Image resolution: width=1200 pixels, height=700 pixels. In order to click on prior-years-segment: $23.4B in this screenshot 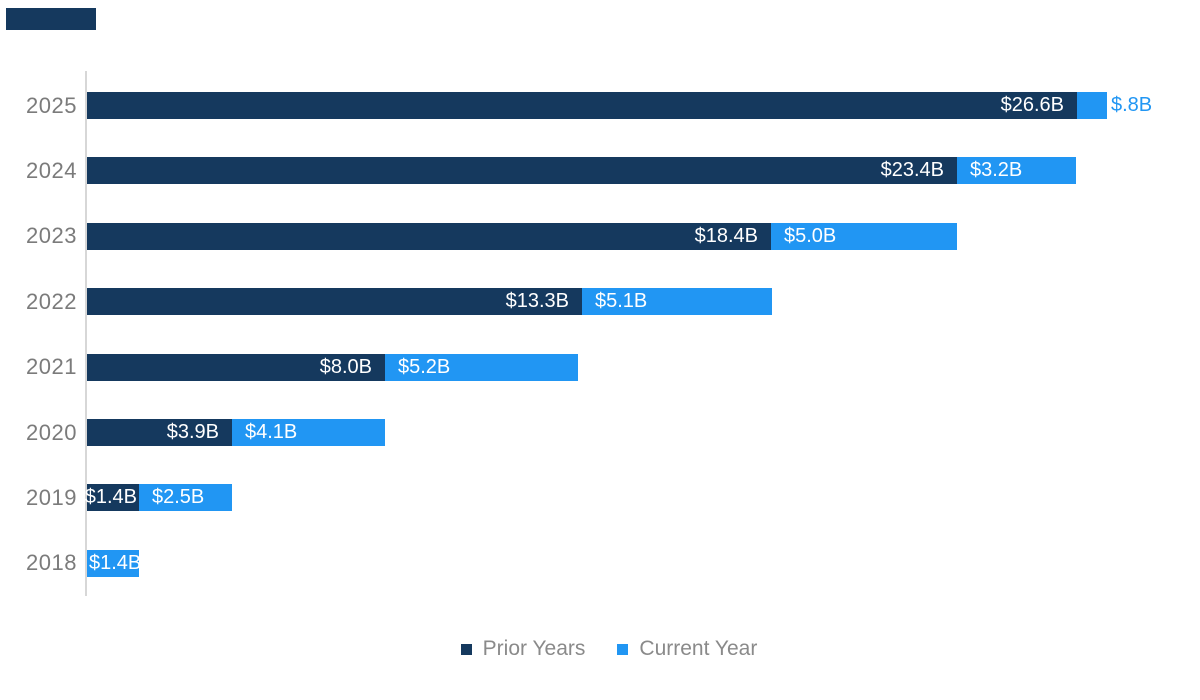, I will do `click(522, 171)`.